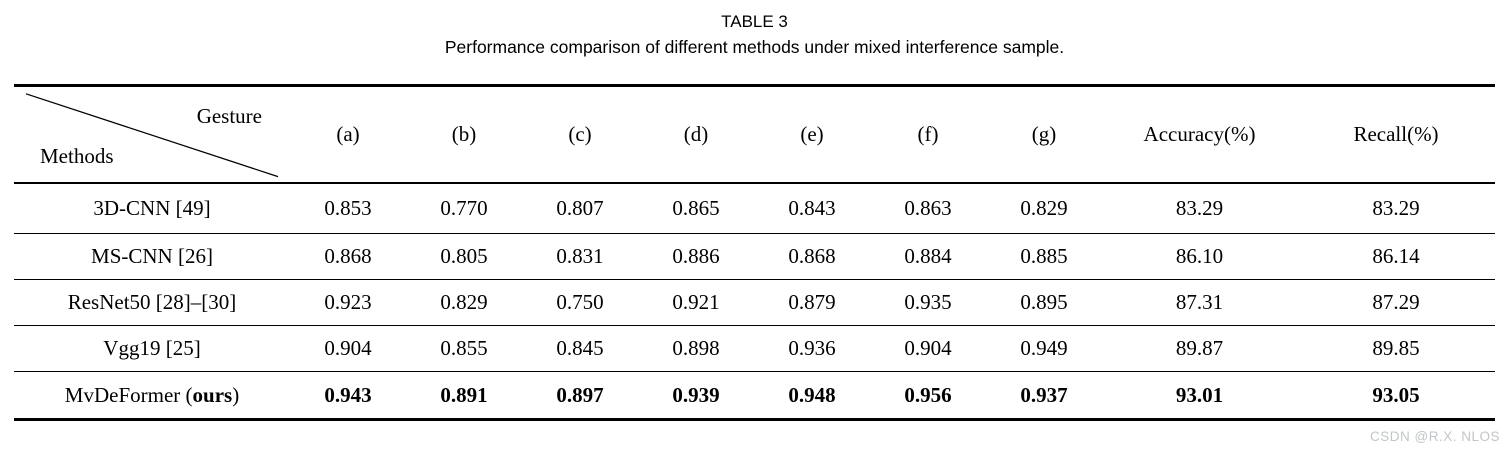 Image resolution: width=1509 pixels, height=452 pixels. Describe the element at coordinates (1044, 256) in the screenshot. I see `value-cell: 0.885` at that location.